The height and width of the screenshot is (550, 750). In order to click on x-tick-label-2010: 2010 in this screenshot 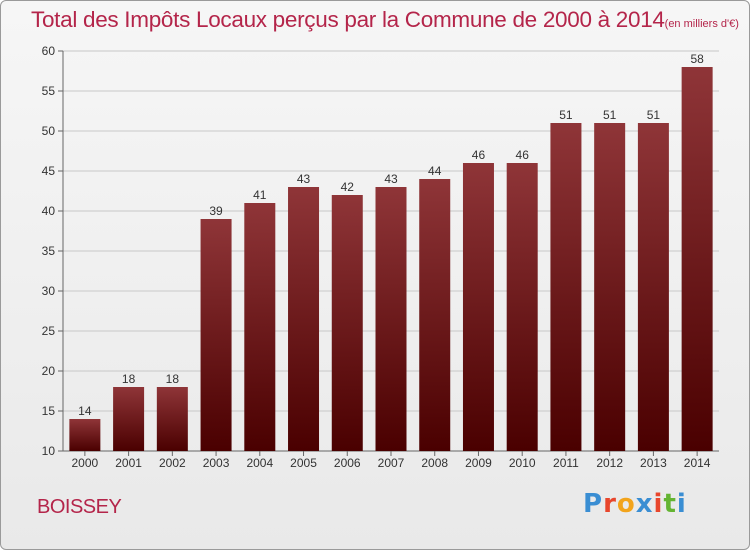, I will do `click(522, 463)`.